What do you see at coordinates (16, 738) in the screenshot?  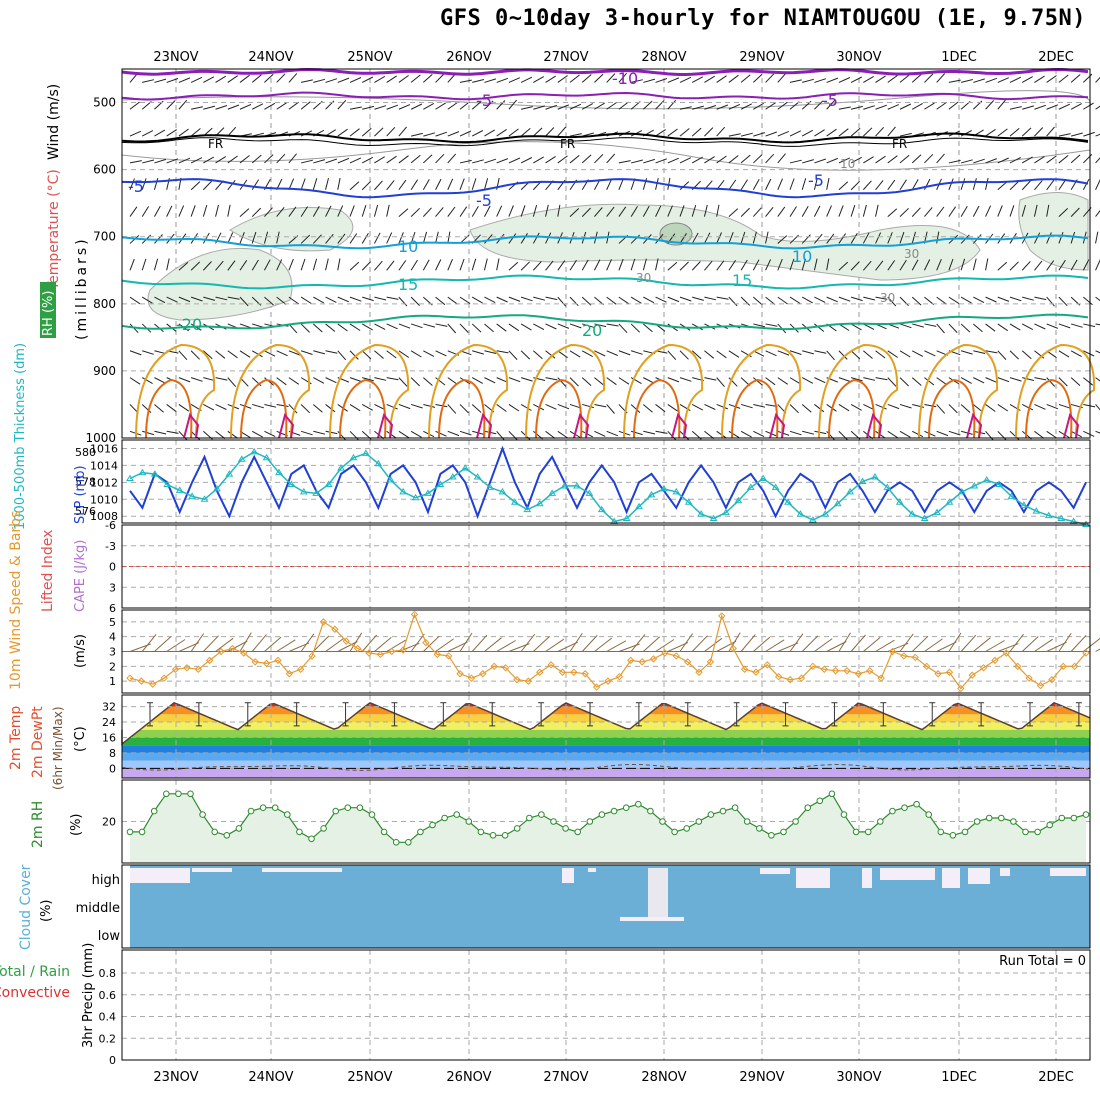 I see `temp-label-group: 2m Temp` at bounding box center [16, 738].